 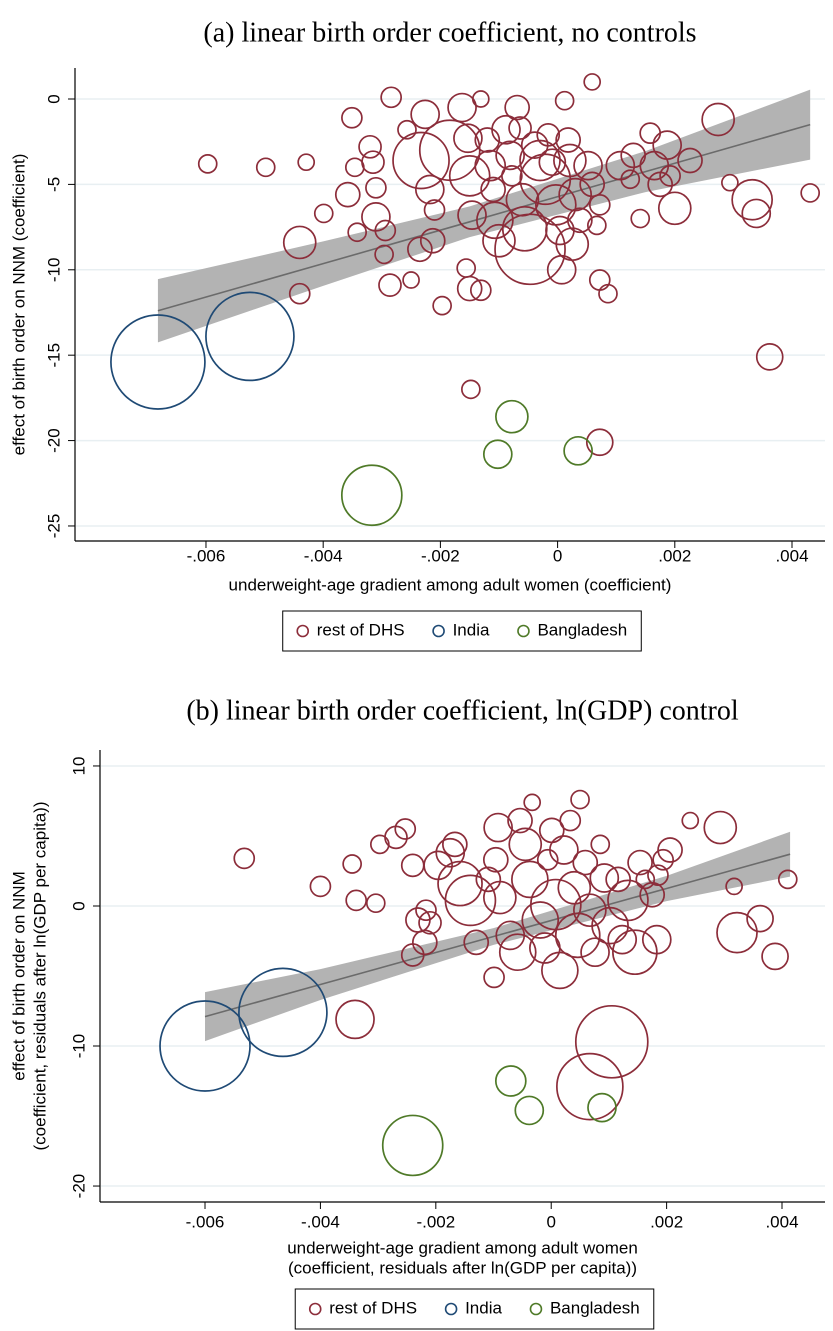 What do you see at coordinates (53, 355) in the screenshot?
I see `y-tick-label: -15` at bounding box center [53, 355].